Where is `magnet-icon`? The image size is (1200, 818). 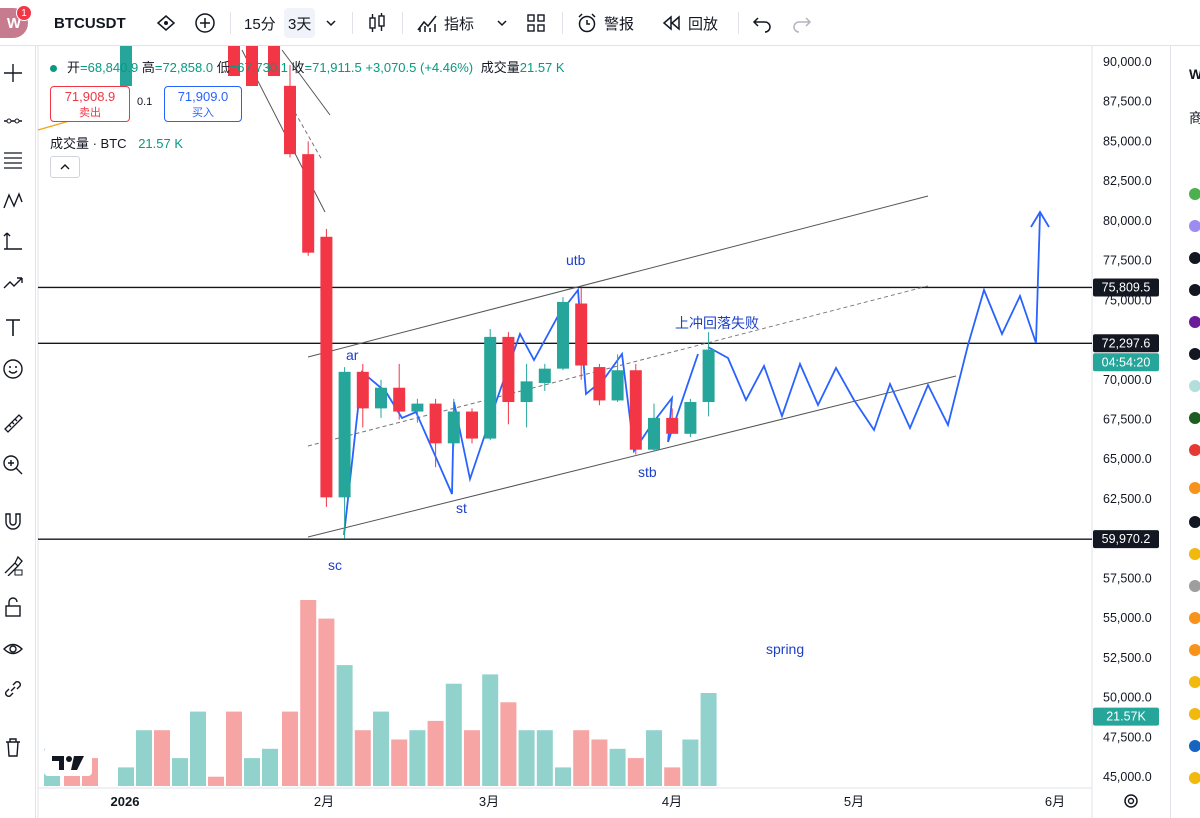 magnet-icon is located at coordinates (13, 521).